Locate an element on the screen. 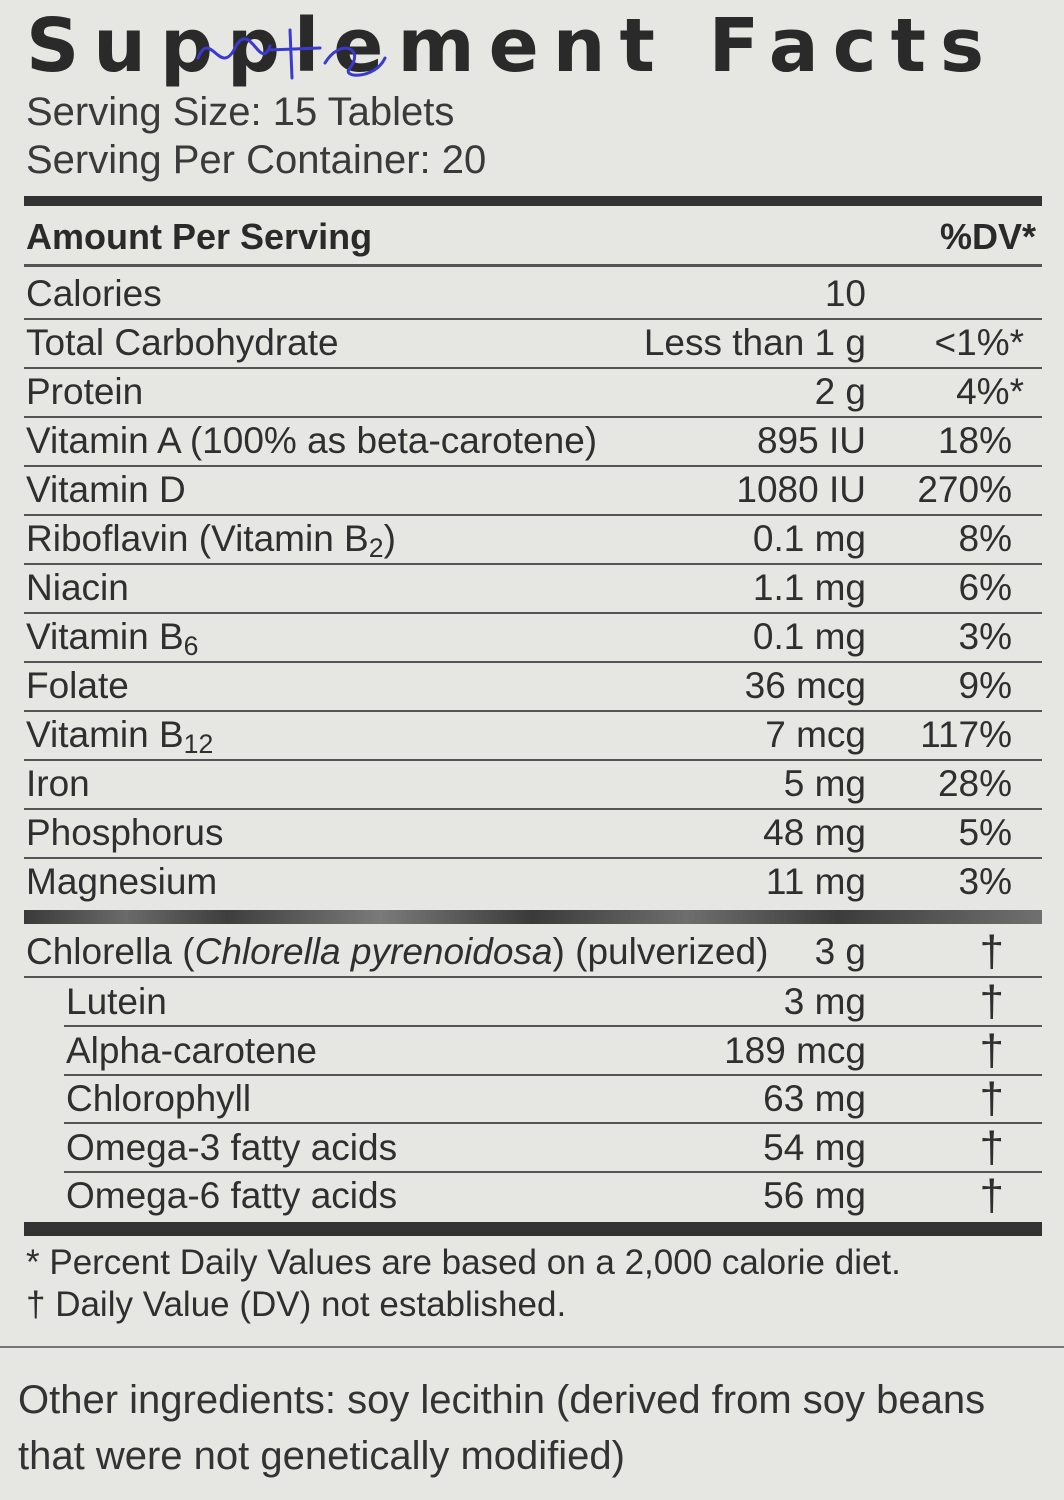 This screenshot has width=1064, height=1500. sub-ingredient-amount: 63 mg is located at coordinates (814, 1098).